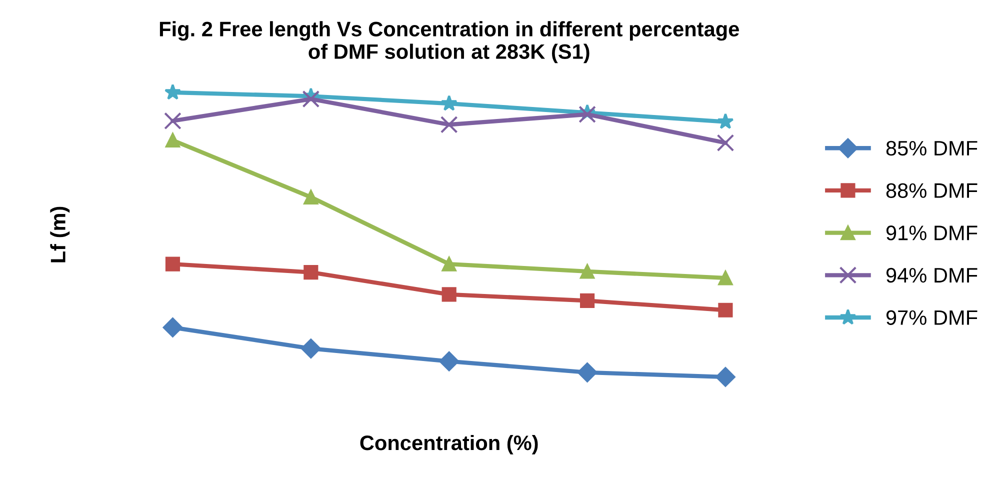 The width and height of the screenshot is (998, 489). What do you see at coordinates (449, 42) in the screenshot?
I see `chart-title: Fig. 2 Free length Vs Concentration in different percentage of DMF solution at 283K (S1)` at bounding box center [449, 42].